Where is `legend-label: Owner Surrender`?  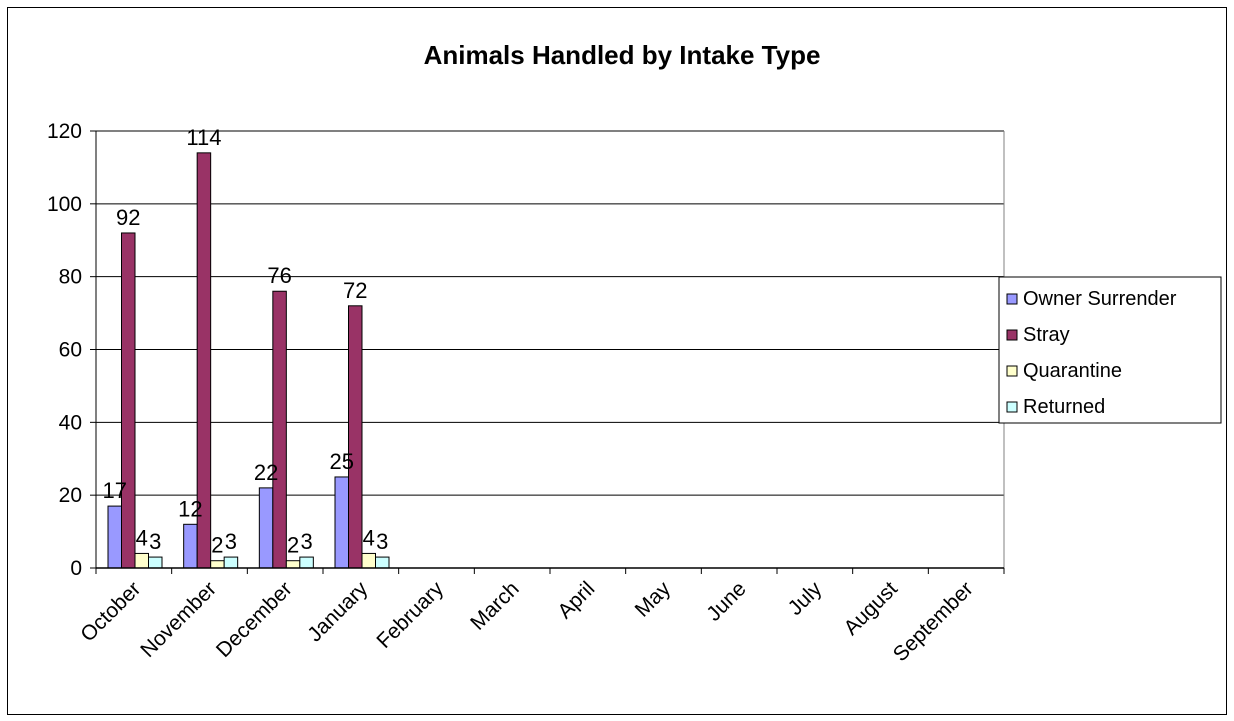 legend-label: Owner Surrender is located at coordinates (1100, 299).